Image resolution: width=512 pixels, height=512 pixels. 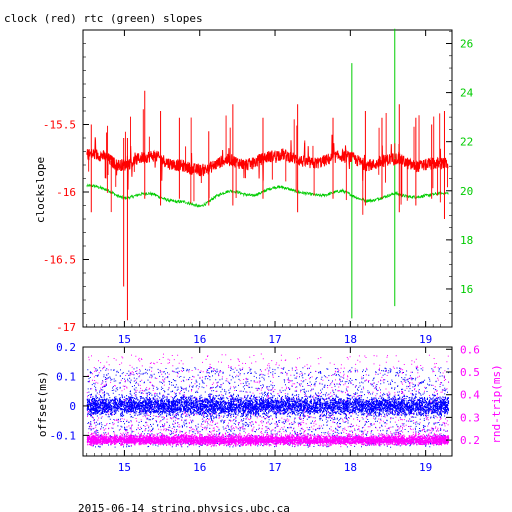 What do you see at coordinates (59, 260) in the screenshot?
I see `top-y-tick-label: -16.5` at bounding box center [59, 260].